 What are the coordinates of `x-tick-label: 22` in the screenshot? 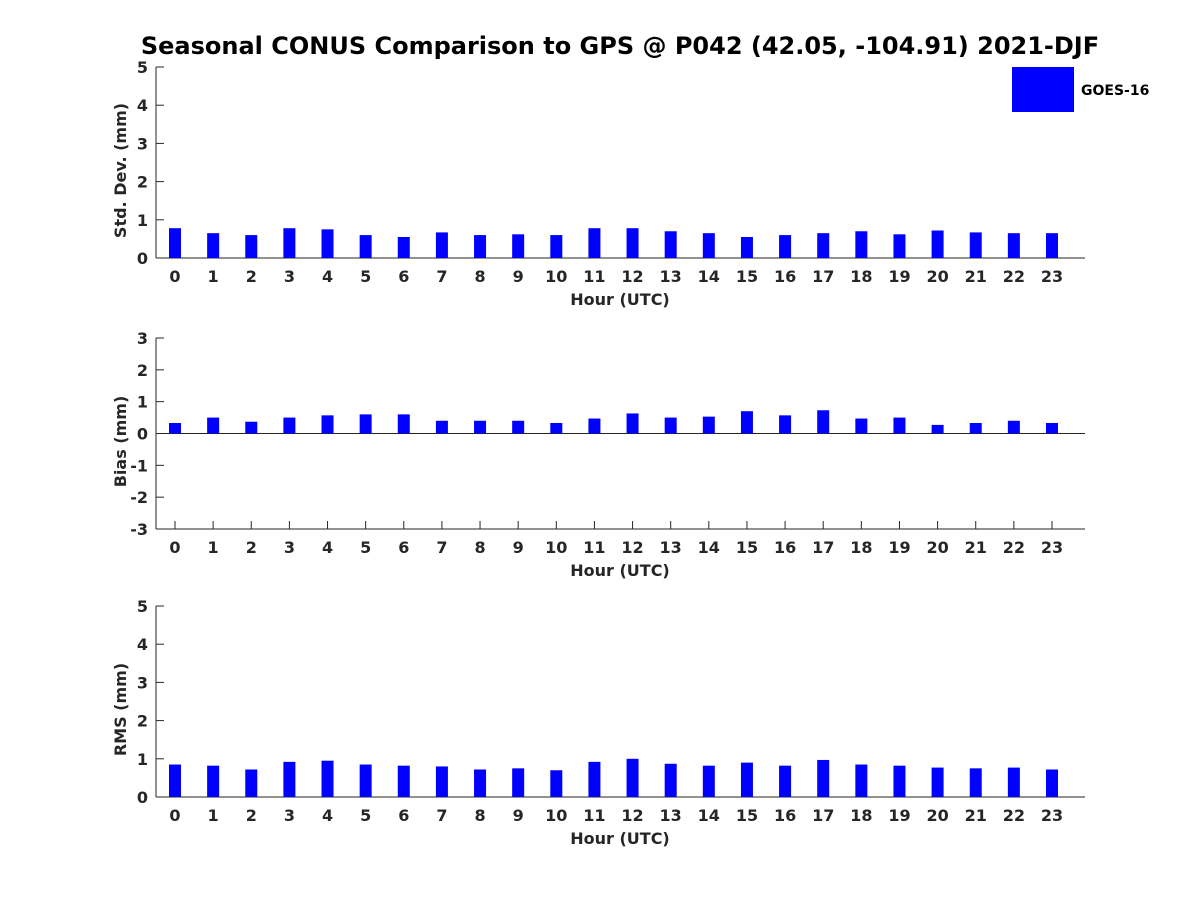 It's located at (1014, 815).